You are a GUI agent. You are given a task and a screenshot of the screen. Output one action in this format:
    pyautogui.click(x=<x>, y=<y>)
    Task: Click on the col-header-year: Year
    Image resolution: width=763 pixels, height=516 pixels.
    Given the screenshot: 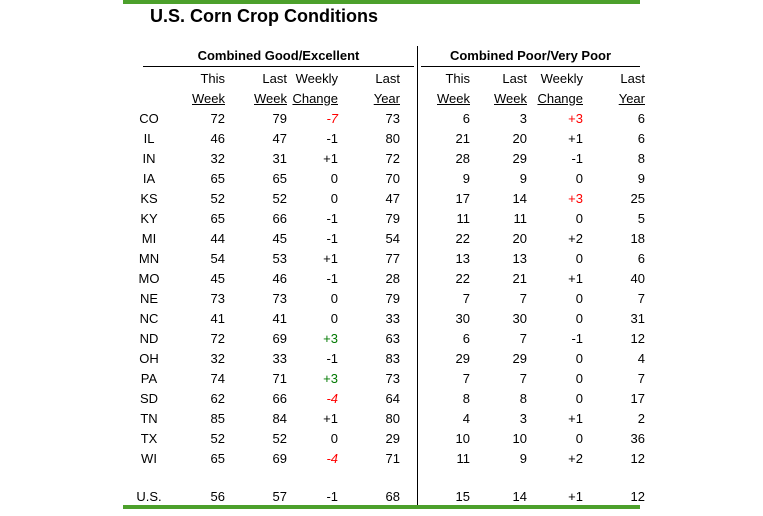 What is the action you would take?
    pyautogui.click(x=631, y=98)
    